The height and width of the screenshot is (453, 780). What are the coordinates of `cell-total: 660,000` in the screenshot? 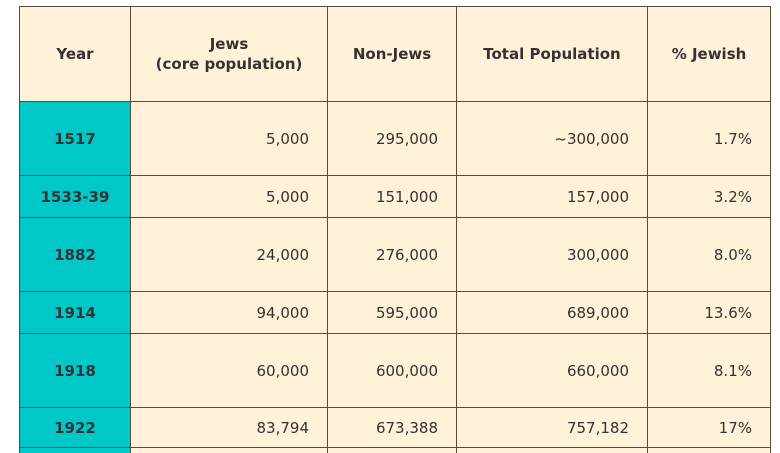 It's located at (552, 370).